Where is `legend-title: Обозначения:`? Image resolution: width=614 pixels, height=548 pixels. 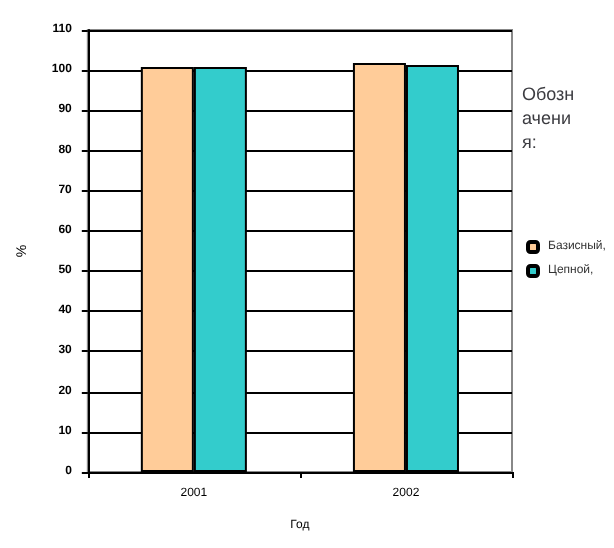 legend-title: Обозначения: is located at coordinates (548, 118).